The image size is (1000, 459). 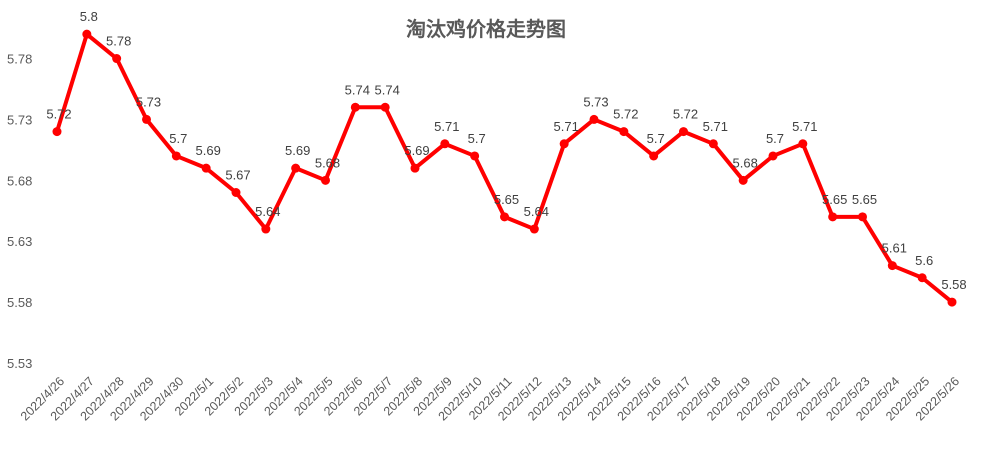 What do you see at coordinates (19, 302) in the screenshot?
I see `y-tick-label: 5.58` at bounding box center [19, 302].